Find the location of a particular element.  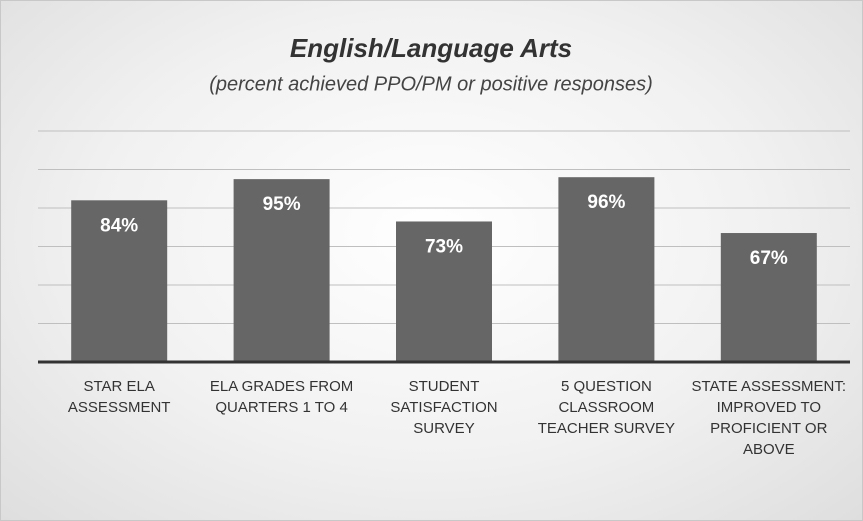

value-label: 96% is located at coordinates (606, 202).